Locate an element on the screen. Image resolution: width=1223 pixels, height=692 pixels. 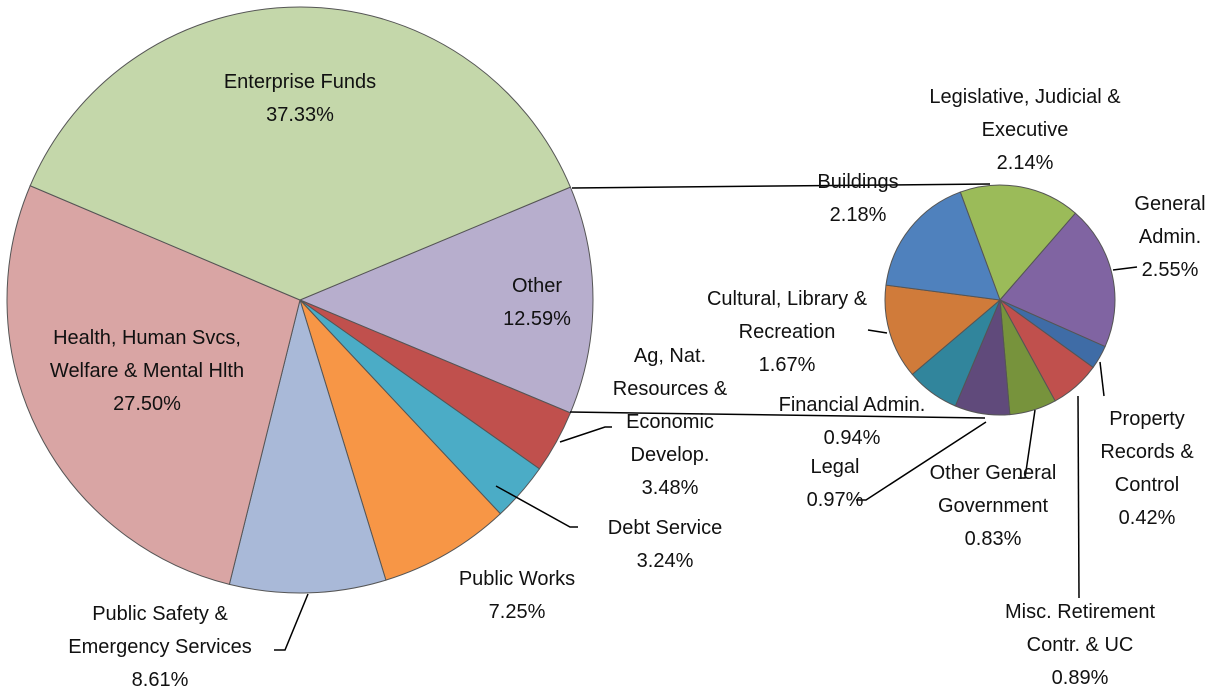
value-label: 12.59% is located at coordinates (537, 319).